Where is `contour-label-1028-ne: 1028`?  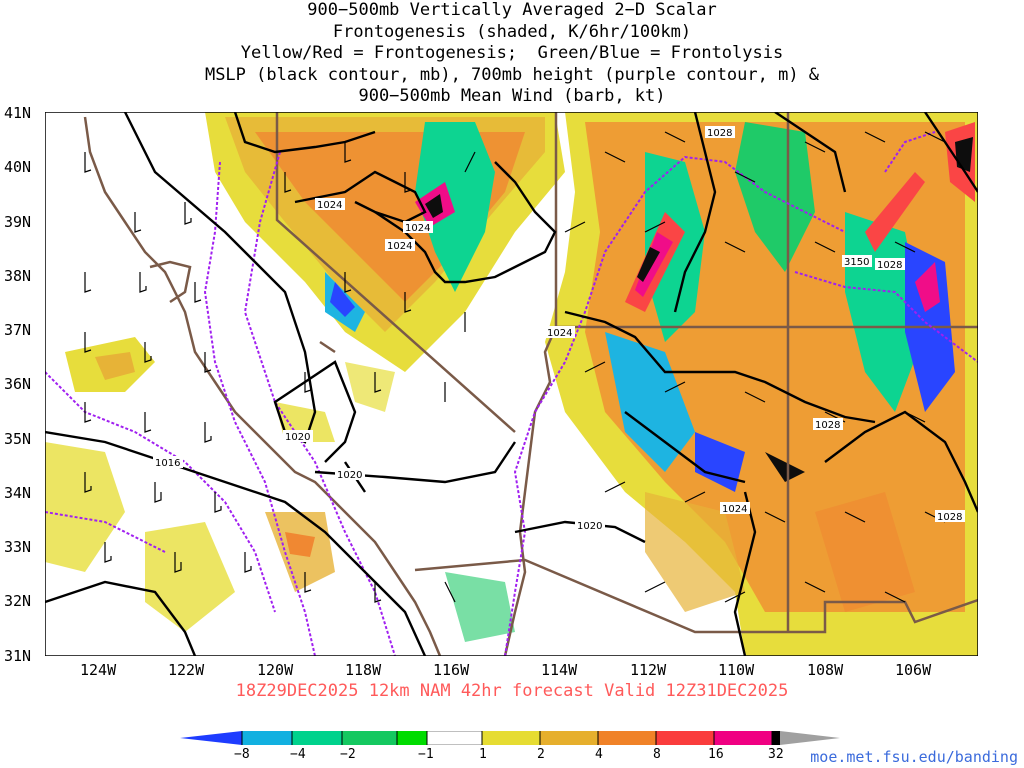 contour-label-1028-ne: 1028 is located at coordinates (890, 264).